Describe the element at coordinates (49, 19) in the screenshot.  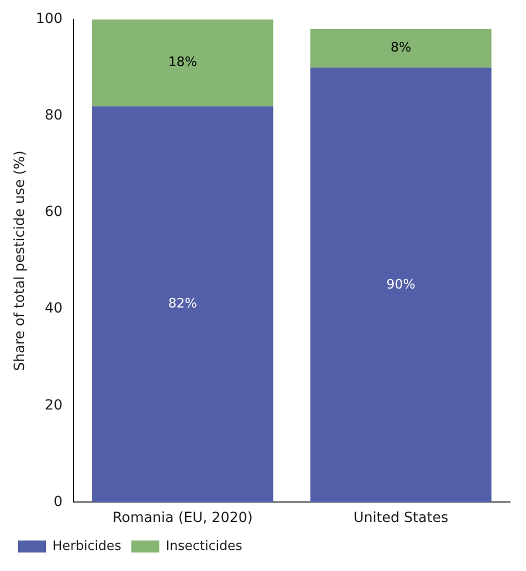
I see `y-tick-label: 100` at that location.